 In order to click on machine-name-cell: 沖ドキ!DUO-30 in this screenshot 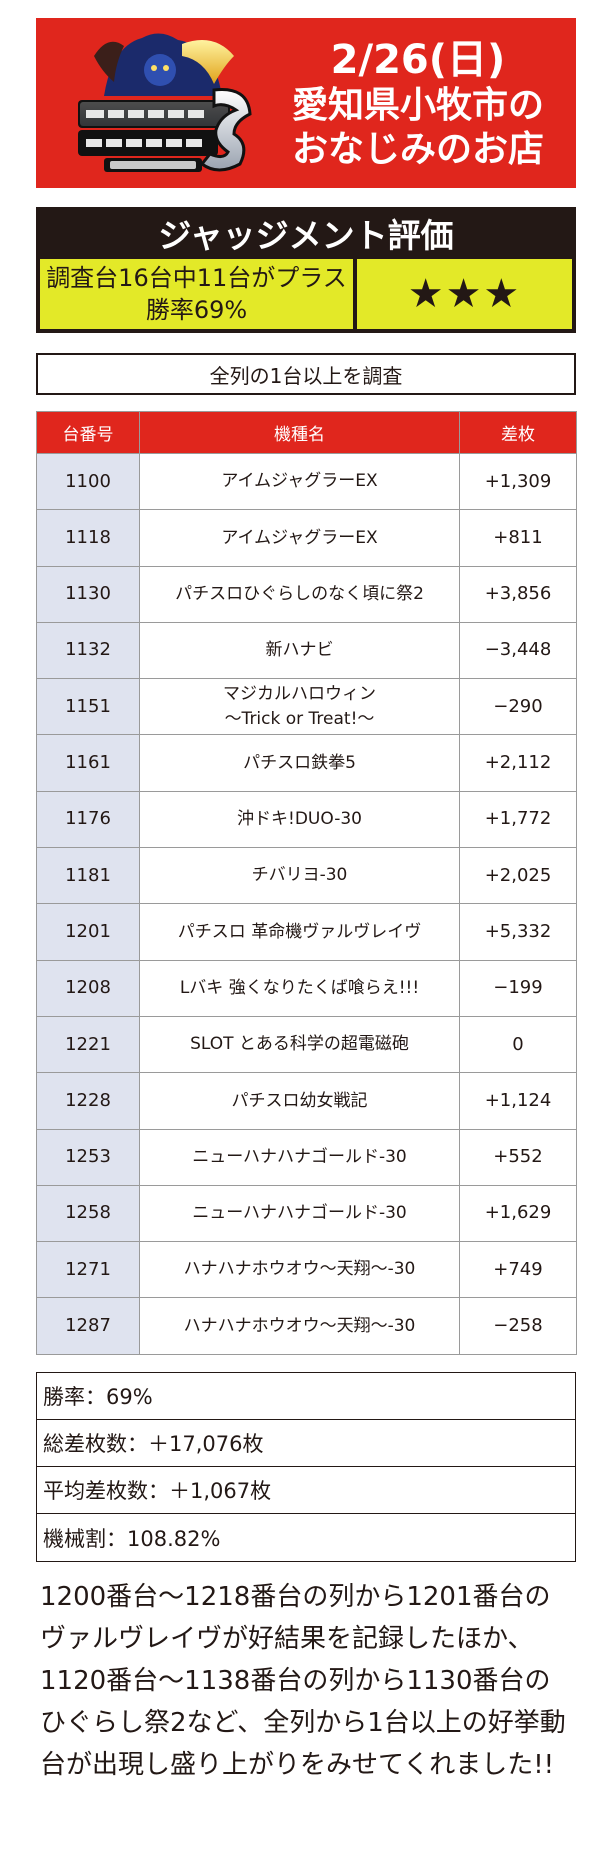, I will do `click(299, 819)`.